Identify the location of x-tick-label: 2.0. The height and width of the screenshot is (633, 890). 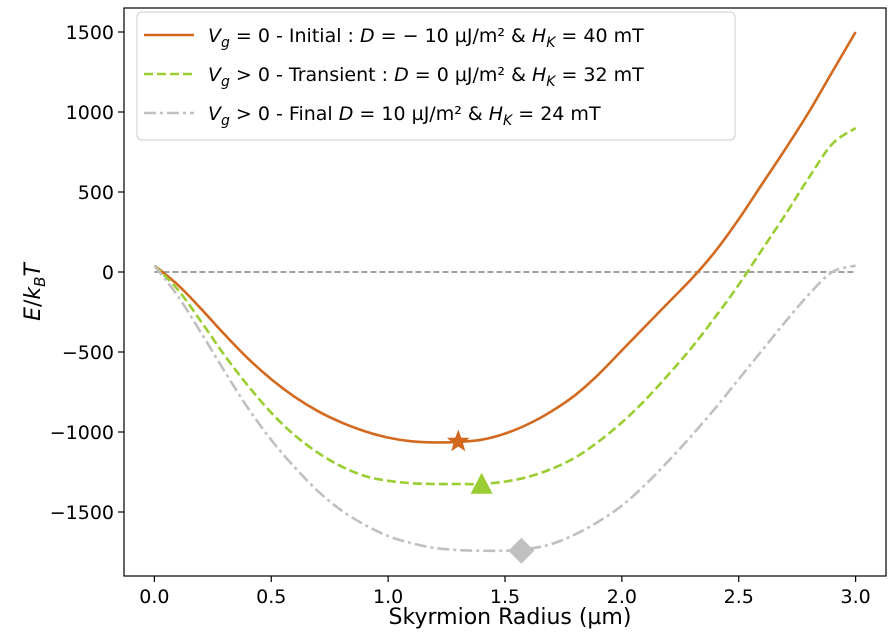
(622, 597).